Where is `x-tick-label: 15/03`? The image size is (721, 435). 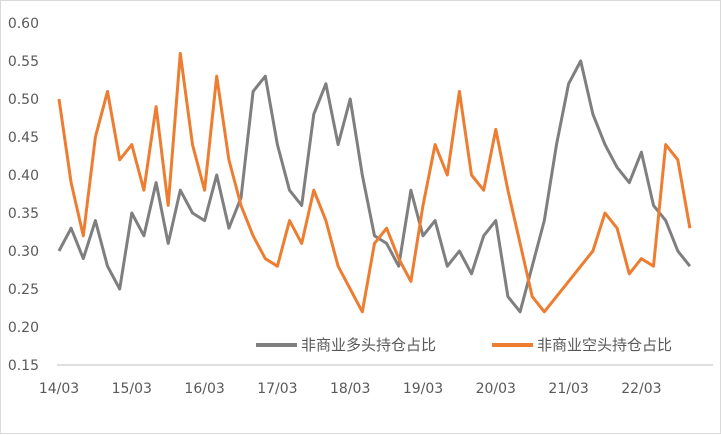
x-tick-label: 15/03 is located at coordinates (132, 389).